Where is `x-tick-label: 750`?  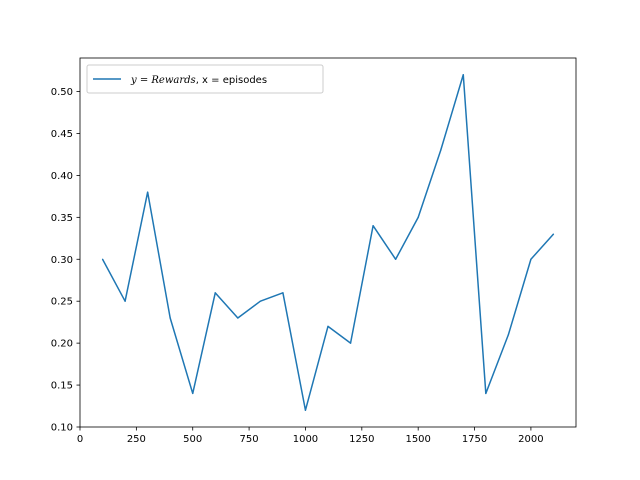
x-tick-label: 750 is located at coordinates (249, 439).